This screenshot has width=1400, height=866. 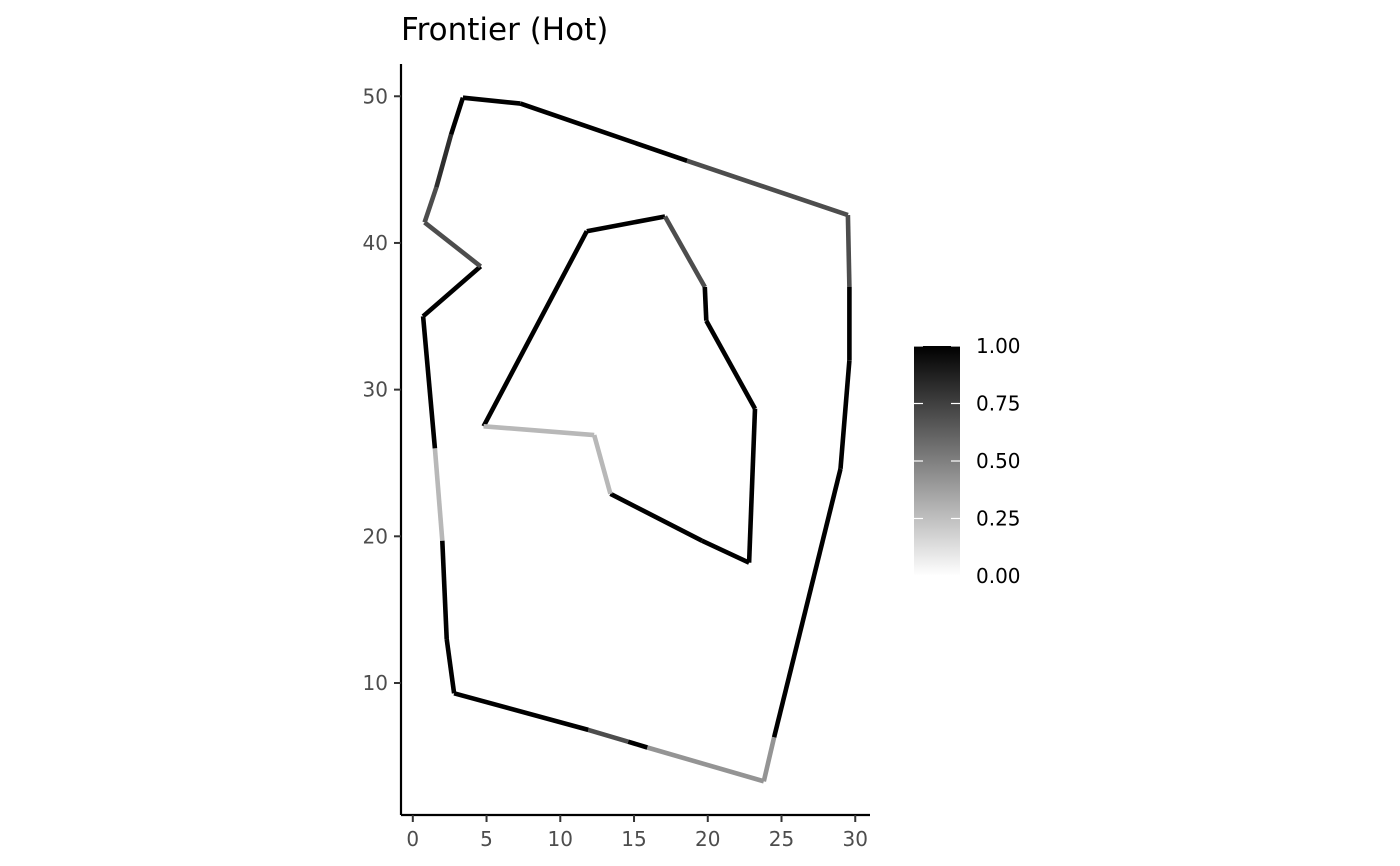 What do you see at coordinates (560, 839) in the screenshot?
I see `x-tick-label: 10` at bounding box center [560, 839].